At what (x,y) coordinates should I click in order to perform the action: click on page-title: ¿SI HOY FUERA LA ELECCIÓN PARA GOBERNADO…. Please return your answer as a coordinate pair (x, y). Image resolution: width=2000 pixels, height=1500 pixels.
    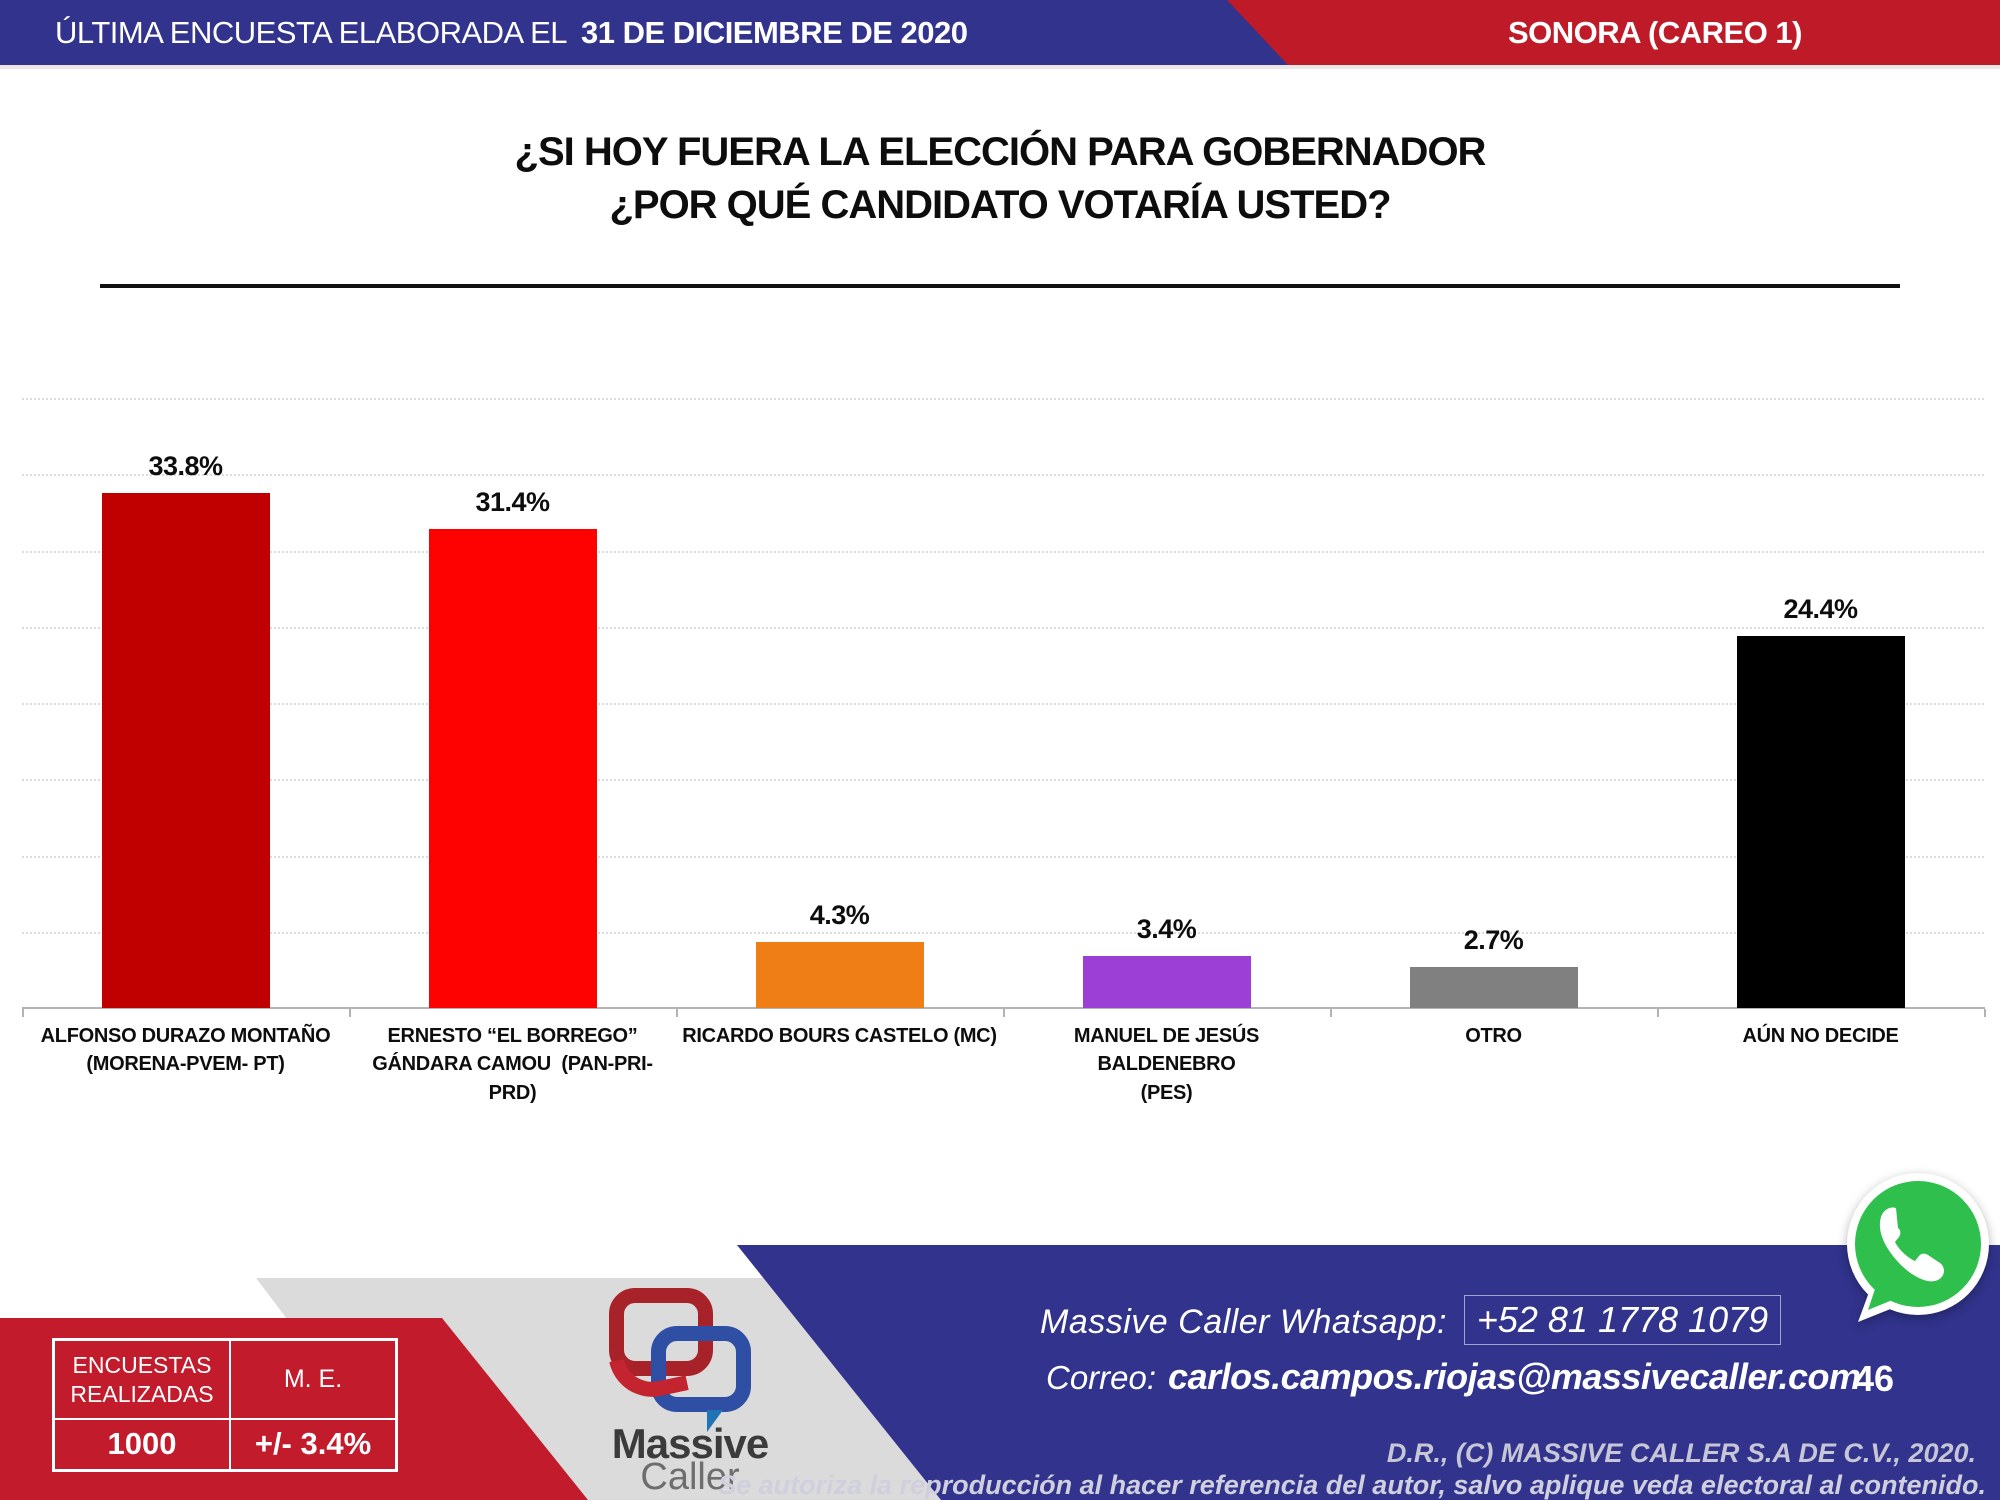
    Looking at the image, I should click on (1000, 178).